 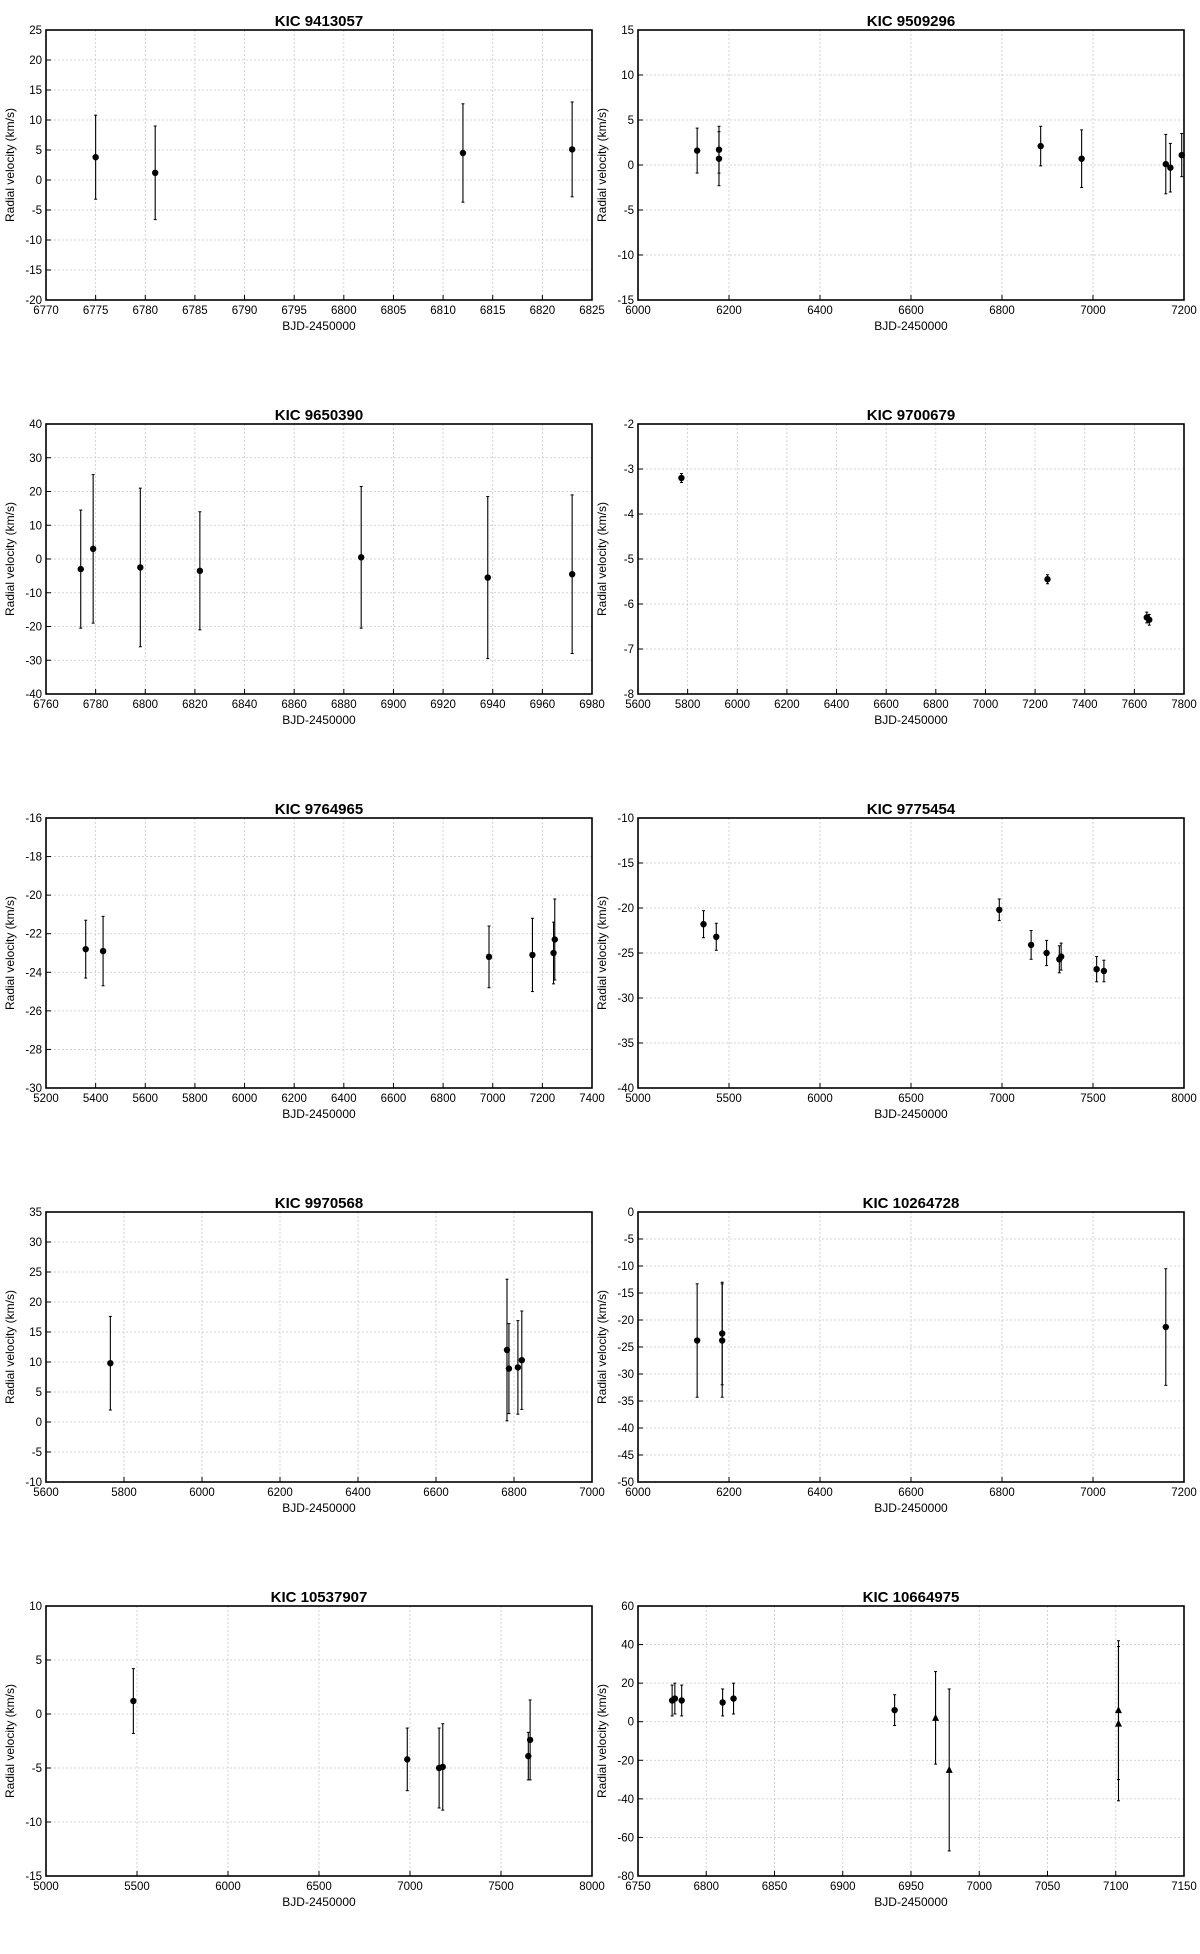 What do you see at coordinates (911, 1099) in the screenshot?
I see `x-tick-label: 6500` at bounding box center [911, 1099].